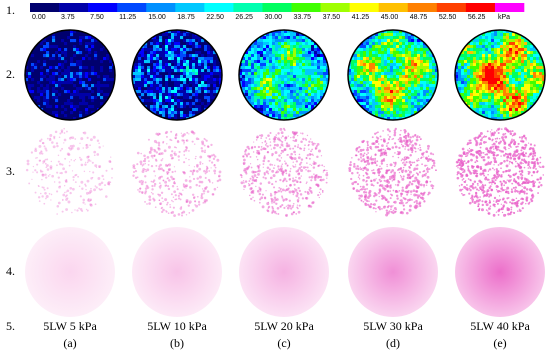 This screenshot has width=550, height=355. I want to click on caption: 5LW 20 kPa, so click(284, 326).